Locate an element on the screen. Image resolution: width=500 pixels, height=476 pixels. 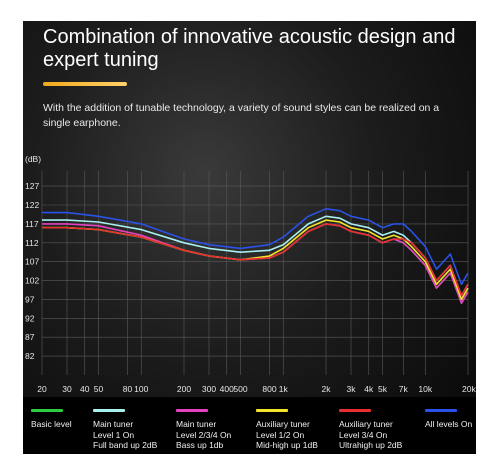
legend-label: Main tuner Level 2/3/4 On Bass up 1db is located at coordinates (204, 434).